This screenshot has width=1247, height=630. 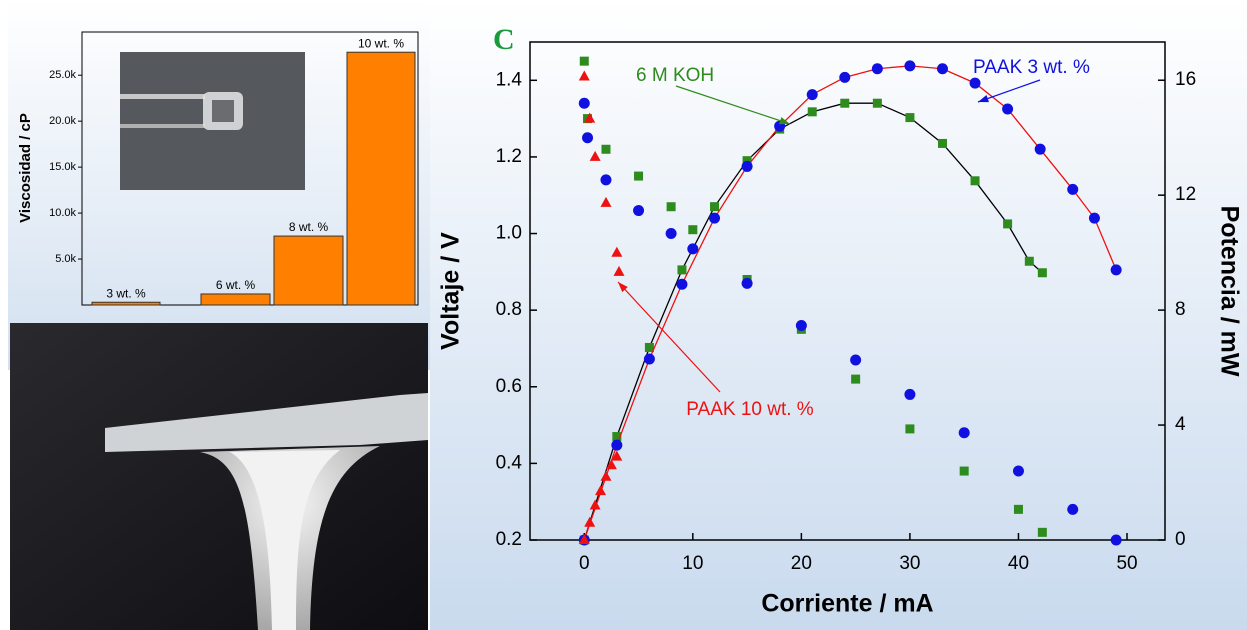 I want to click on y2-tick-label: 12, so click(x=1185, y=194).